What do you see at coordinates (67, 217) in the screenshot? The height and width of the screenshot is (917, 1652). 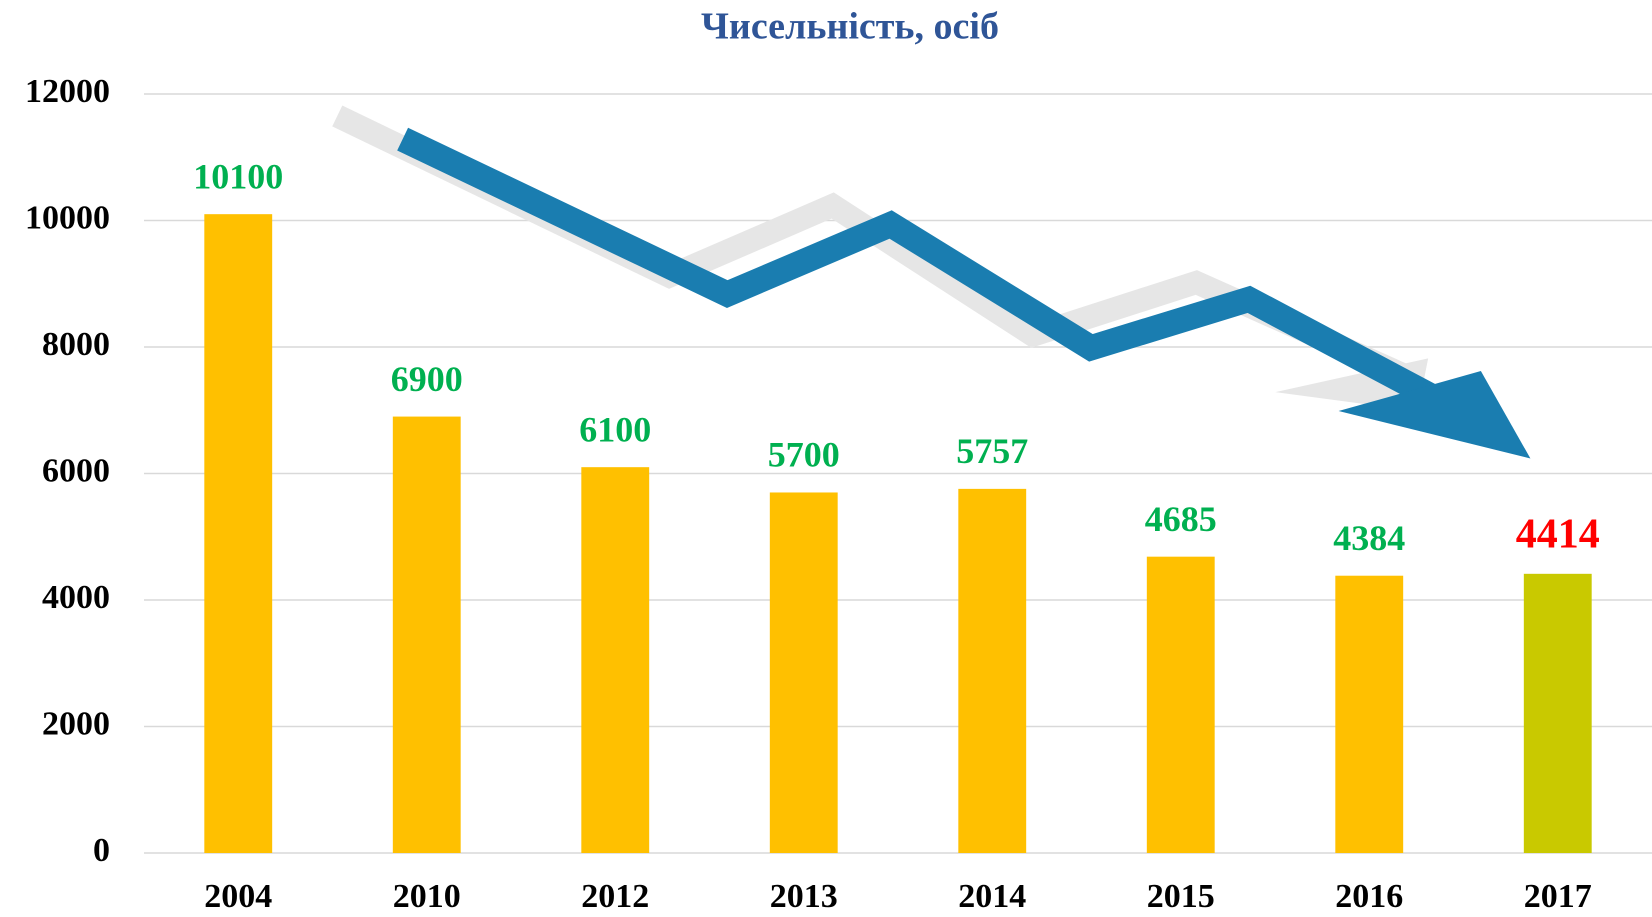 I see `y-tick-label: 10000` at bounding box center [67, 217].